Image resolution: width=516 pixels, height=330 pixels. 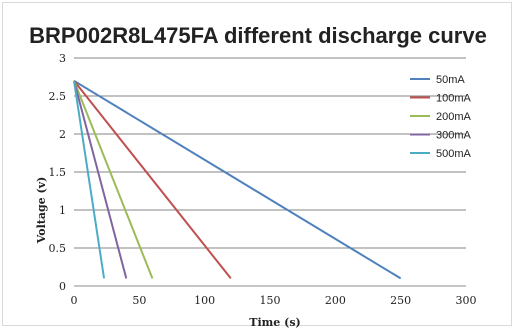 What do you see at coordinates (74, 300) in the screenshot?
I see `x-tick-label: 0` at bounding box center [74, 300].